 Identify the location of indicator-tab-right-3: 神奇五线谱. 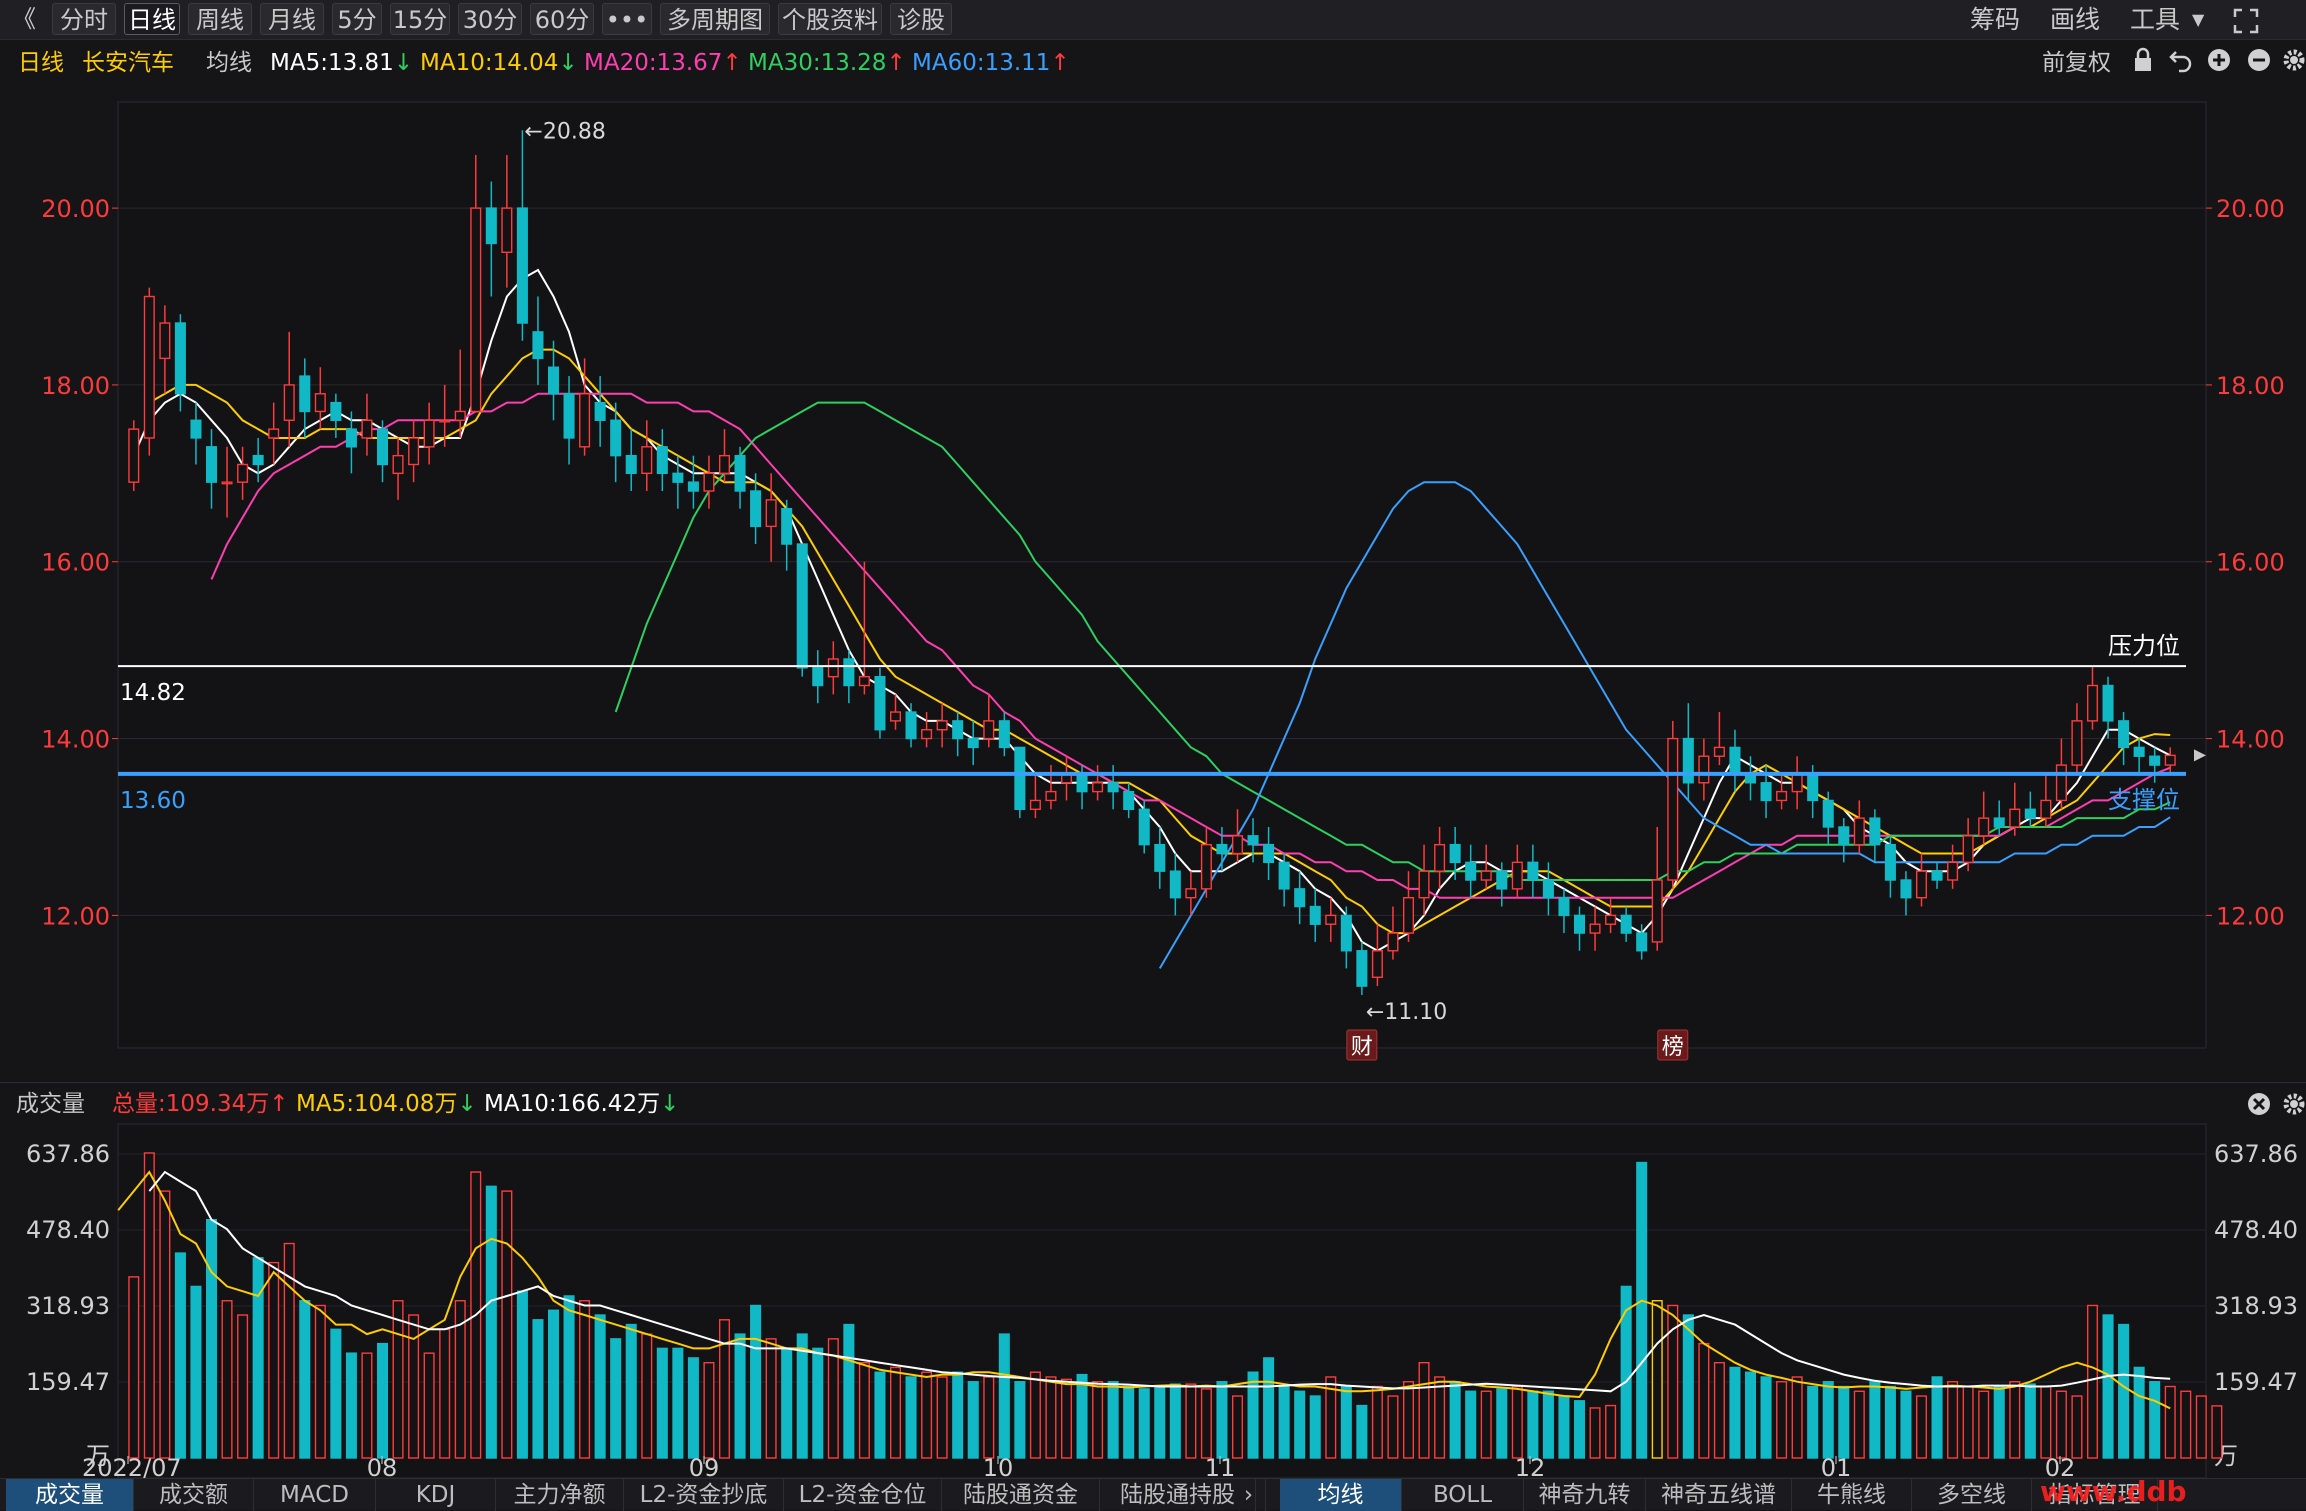
(1719, 1495).